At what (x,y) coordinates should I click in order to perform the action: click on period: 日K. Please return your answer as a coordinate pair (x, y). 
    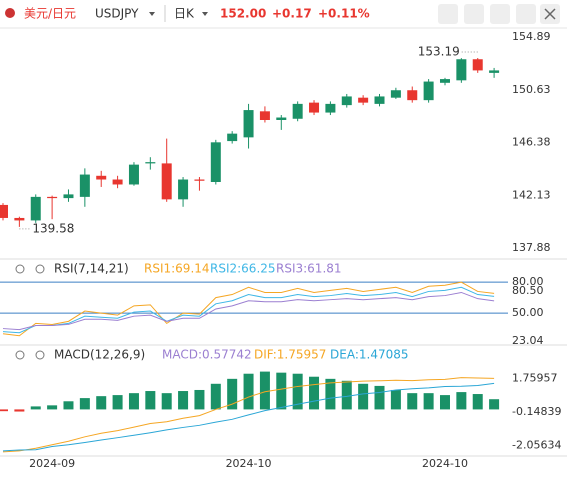
    Looking at the image, I should click on (184, 14).